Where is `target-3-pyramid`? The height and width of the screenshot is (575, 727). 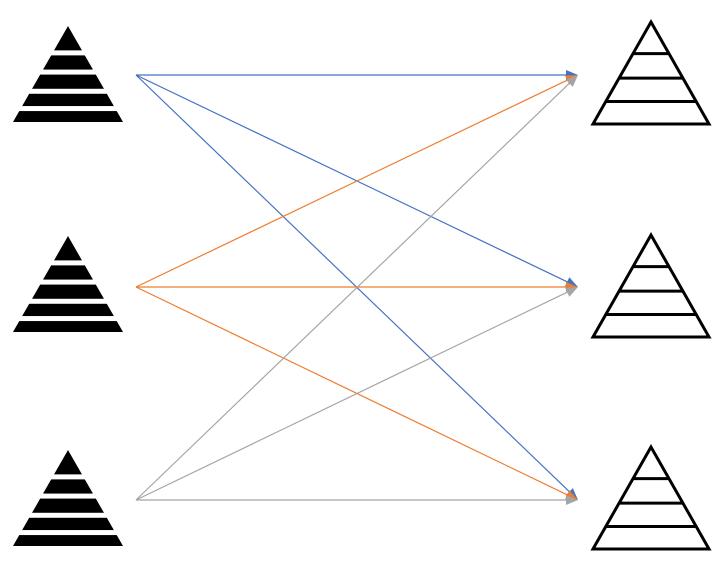
target-3-pyramid is located at coordinates (651, 497).